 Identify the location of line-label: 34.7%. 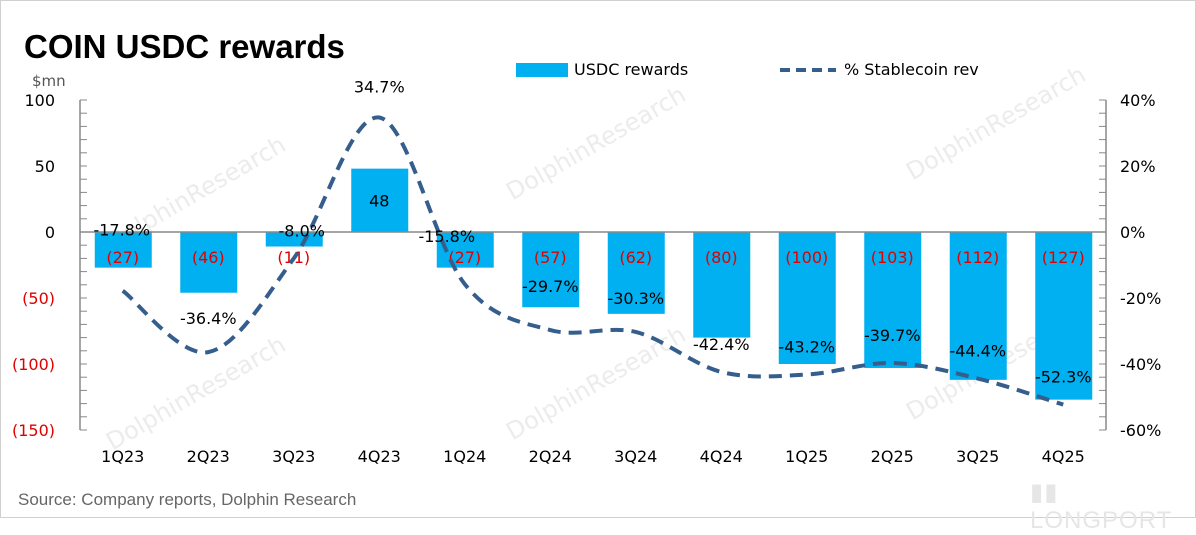
(379, 86).